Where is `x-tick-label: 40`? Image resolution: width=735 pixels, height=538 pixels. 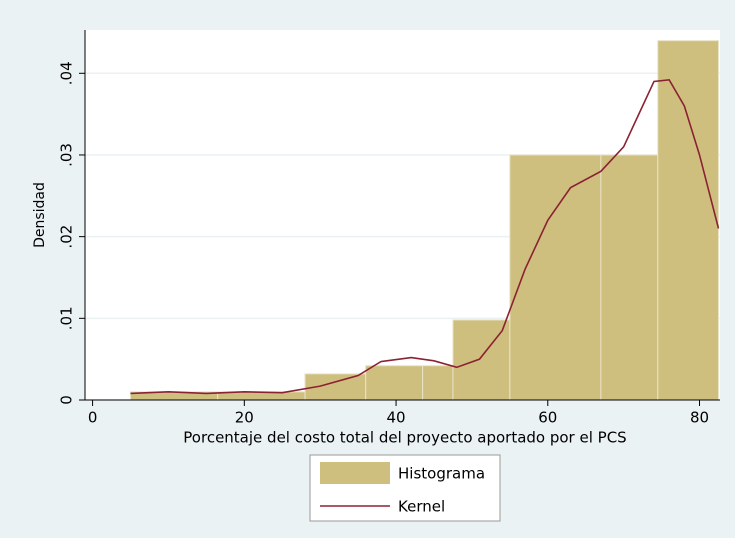
x-tick-label: 40 is located at coordinates (396, 418).